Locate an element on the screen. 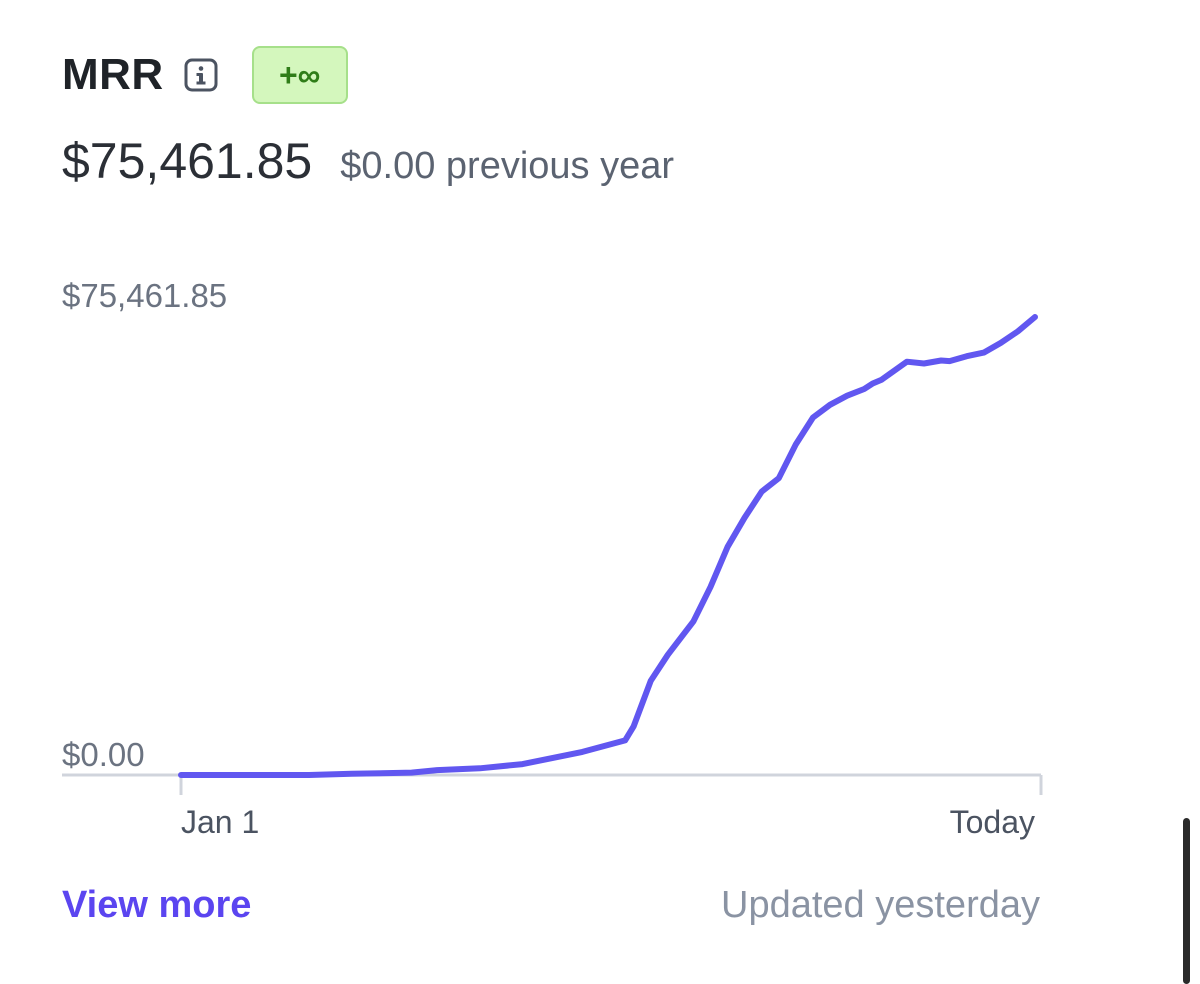 This screenshot has width=1200, height=984. change-badge-label: +∞ is located at coordinates (299, 74).